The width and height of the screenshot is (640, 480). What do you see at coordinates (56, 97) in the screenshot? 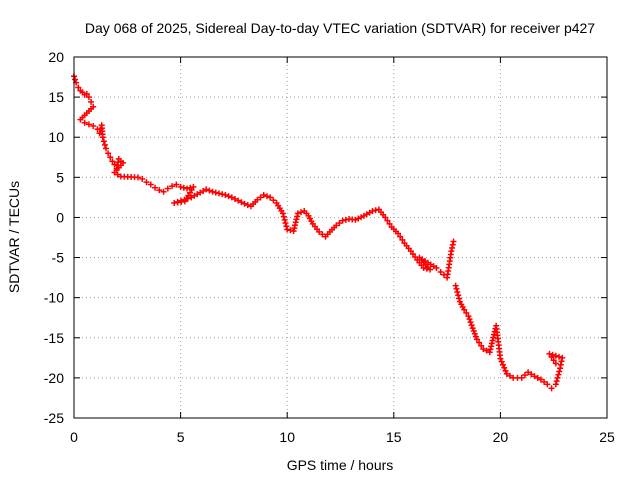
I see `y-tick-label: 15` at bounding box center [56, 97].